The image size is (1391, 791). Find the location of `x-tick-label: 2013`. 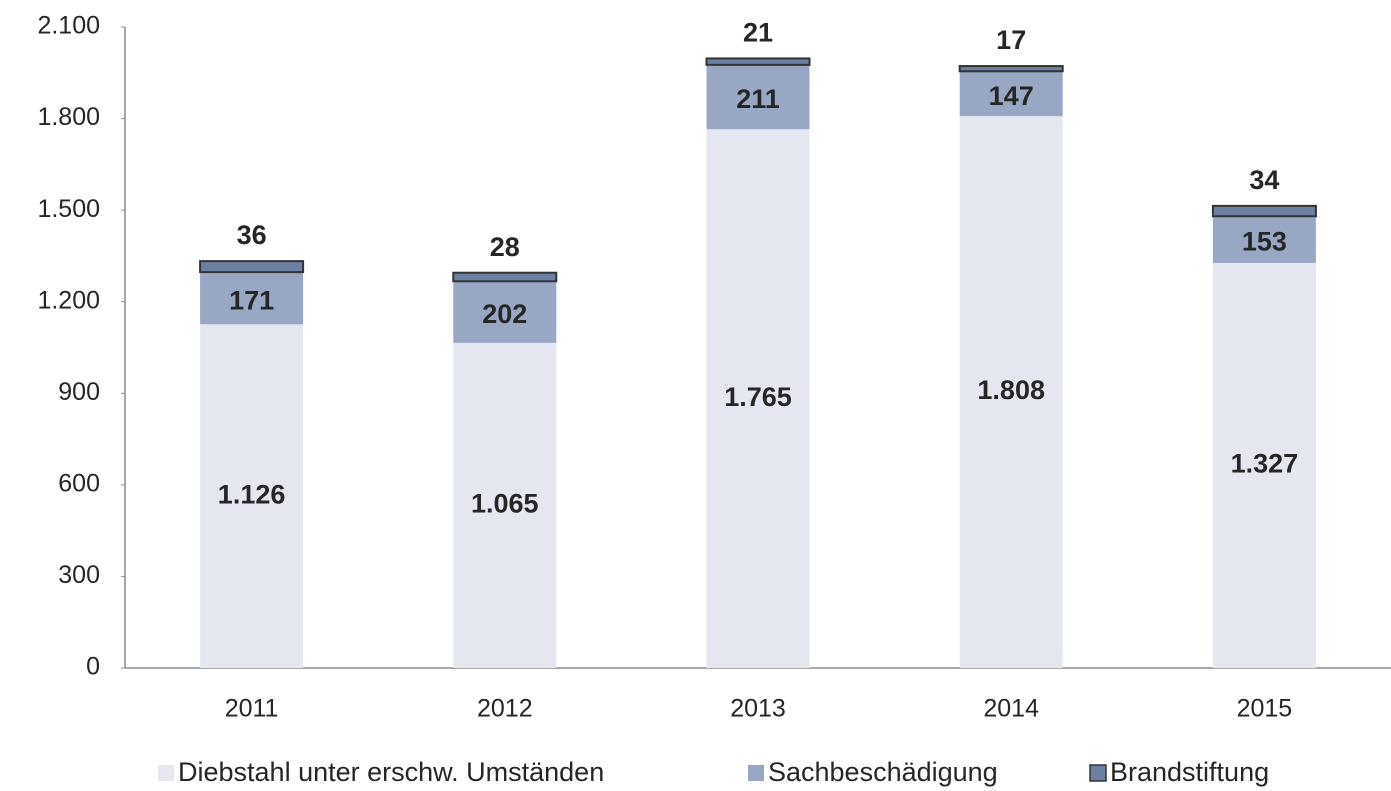

x-tick-label: 2013 is located at coordinates (758, 709).